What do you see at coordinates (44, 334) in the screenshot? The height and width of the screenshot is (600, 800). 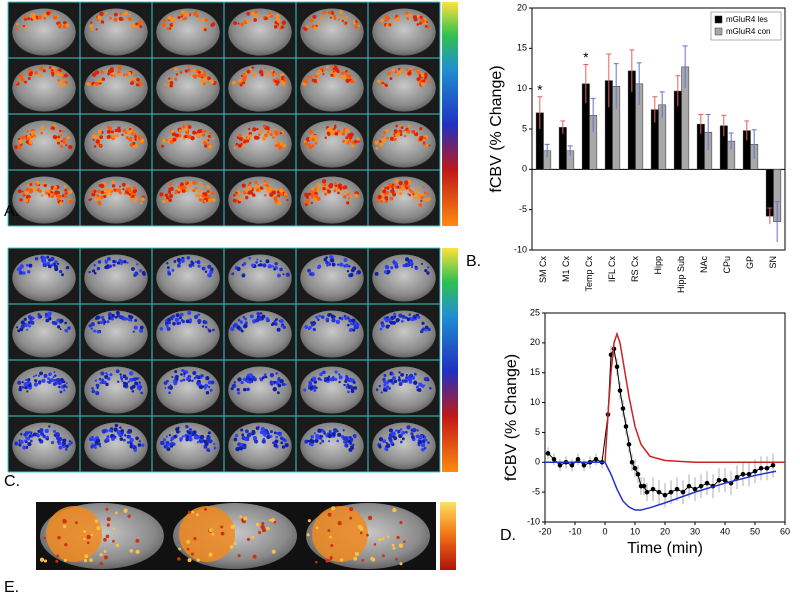 I see `brain-slice` at bounding box center [44, 334].